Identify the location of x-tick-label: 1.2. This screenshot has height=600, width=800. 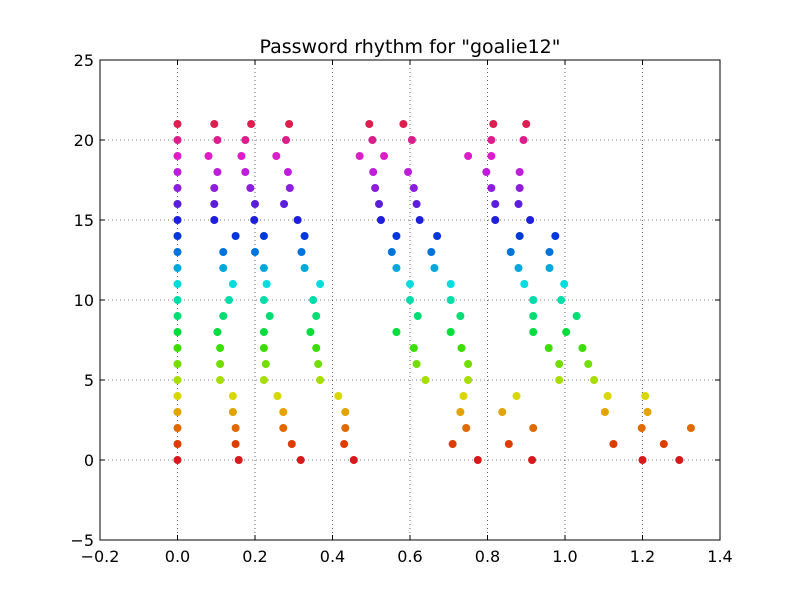
(642, 556).